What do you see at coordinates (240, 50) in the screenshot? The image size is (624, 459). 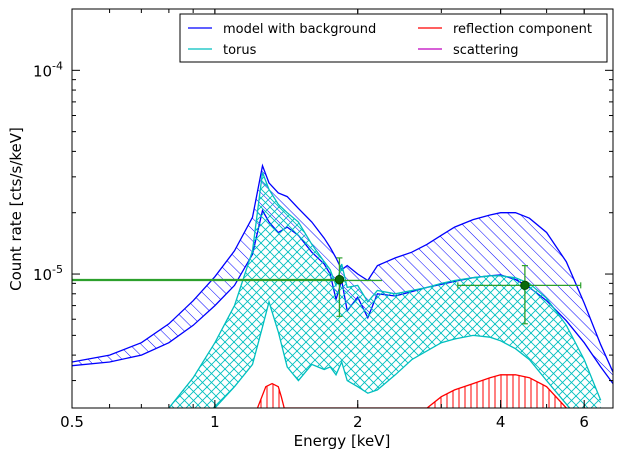 I see `legend-label-torus: torus` at bounding box center [240, 50].